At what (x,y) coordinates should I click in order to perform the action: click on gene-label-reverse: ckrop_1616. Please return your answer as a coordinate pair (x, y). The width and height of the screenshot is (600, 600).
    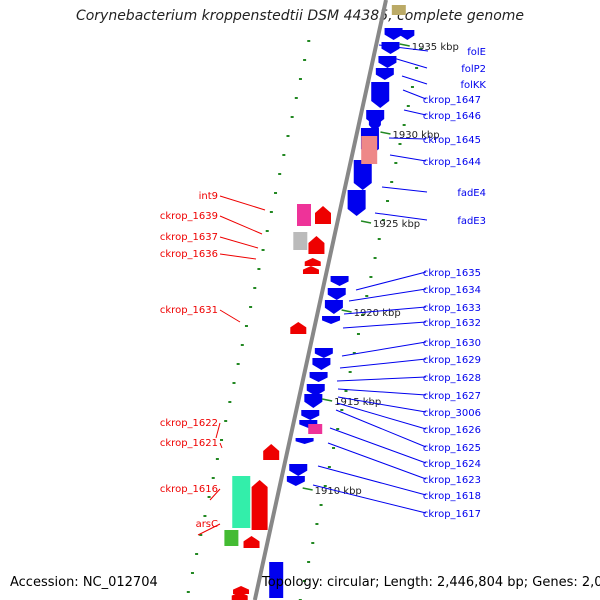
    Looking at the image, I should click on (189, 489).